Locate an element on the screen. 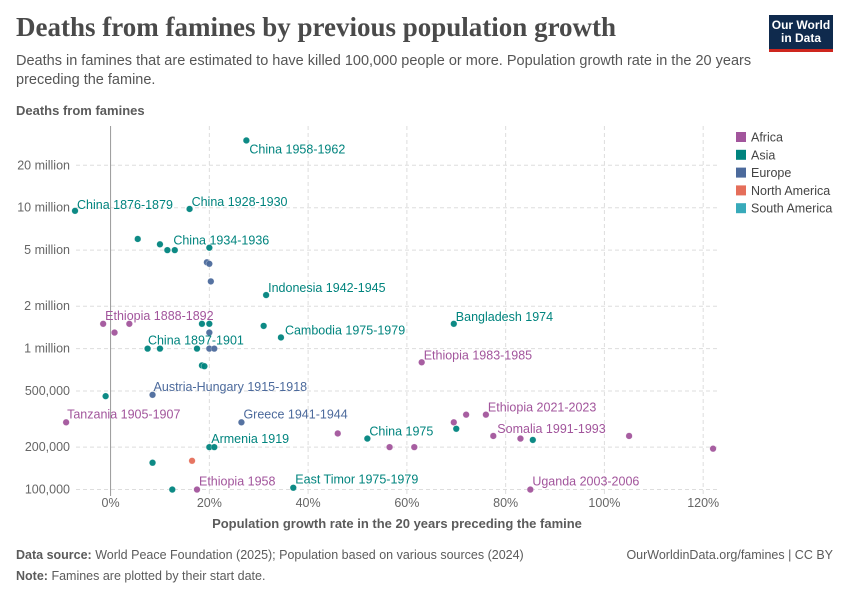 This screenshot has height=600, width=850. y-tick-label: 500,000 is located at coordinates (47, 391).